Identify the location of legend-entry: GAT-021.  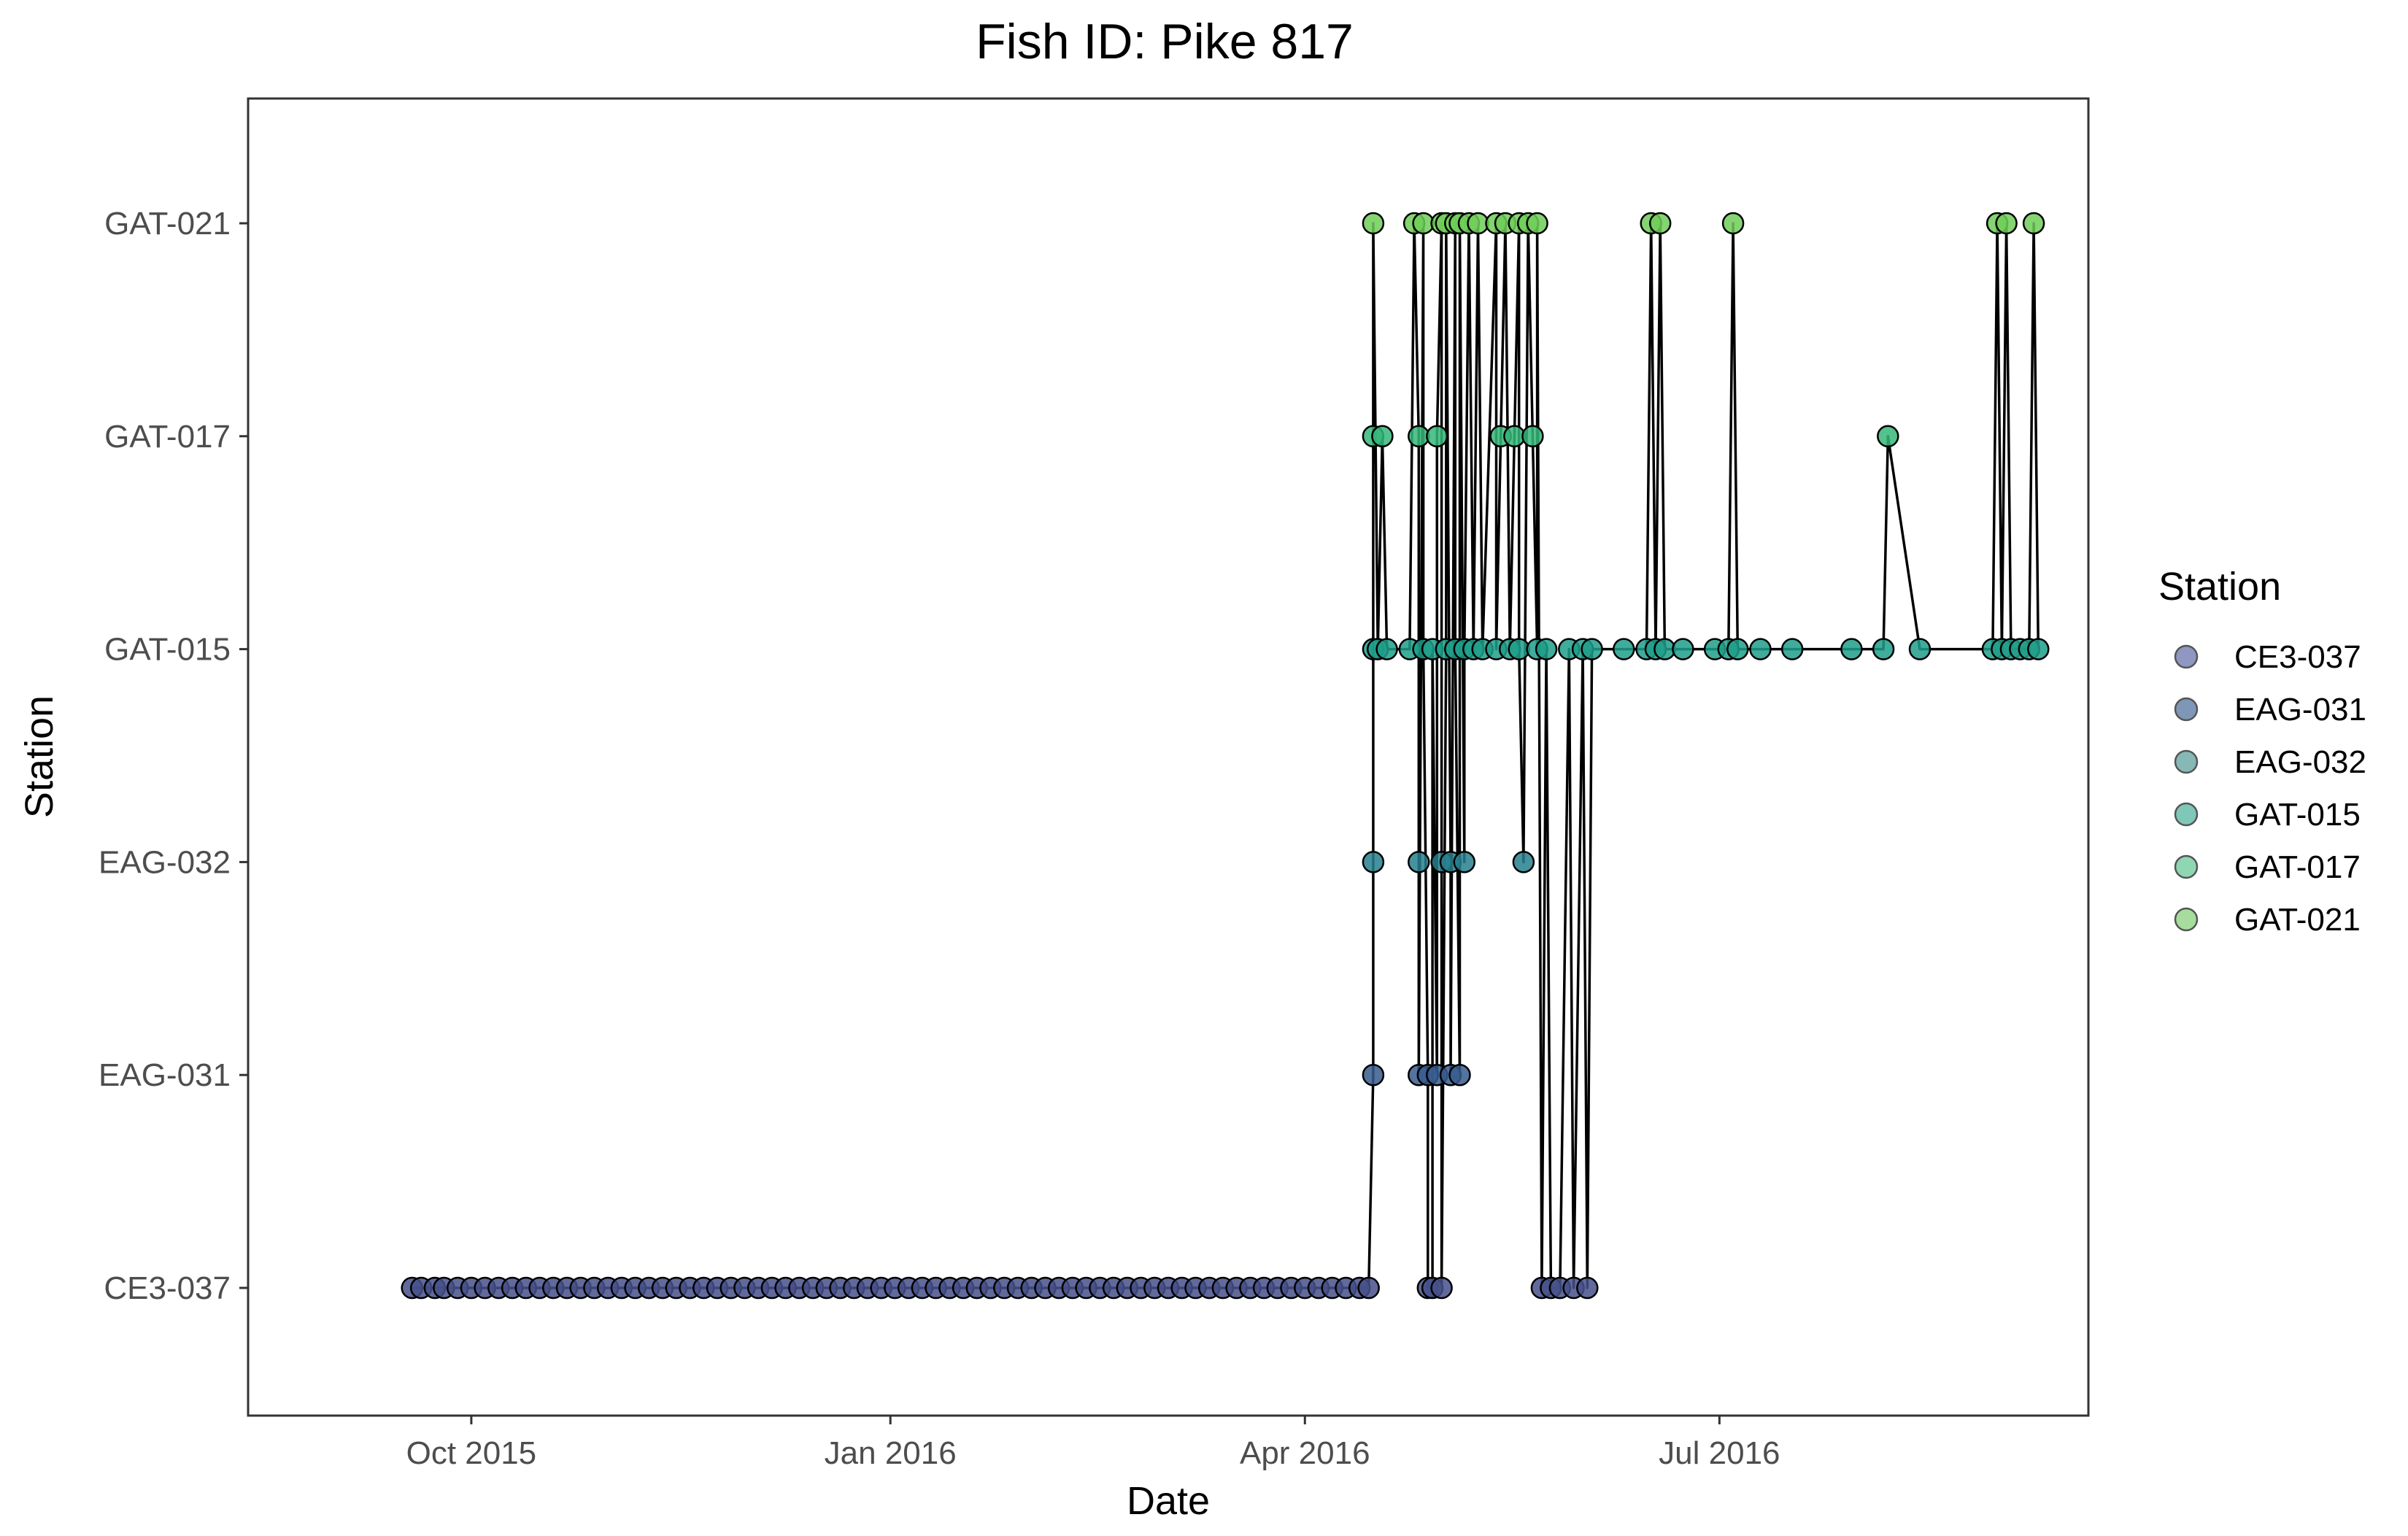
(2297, 920).